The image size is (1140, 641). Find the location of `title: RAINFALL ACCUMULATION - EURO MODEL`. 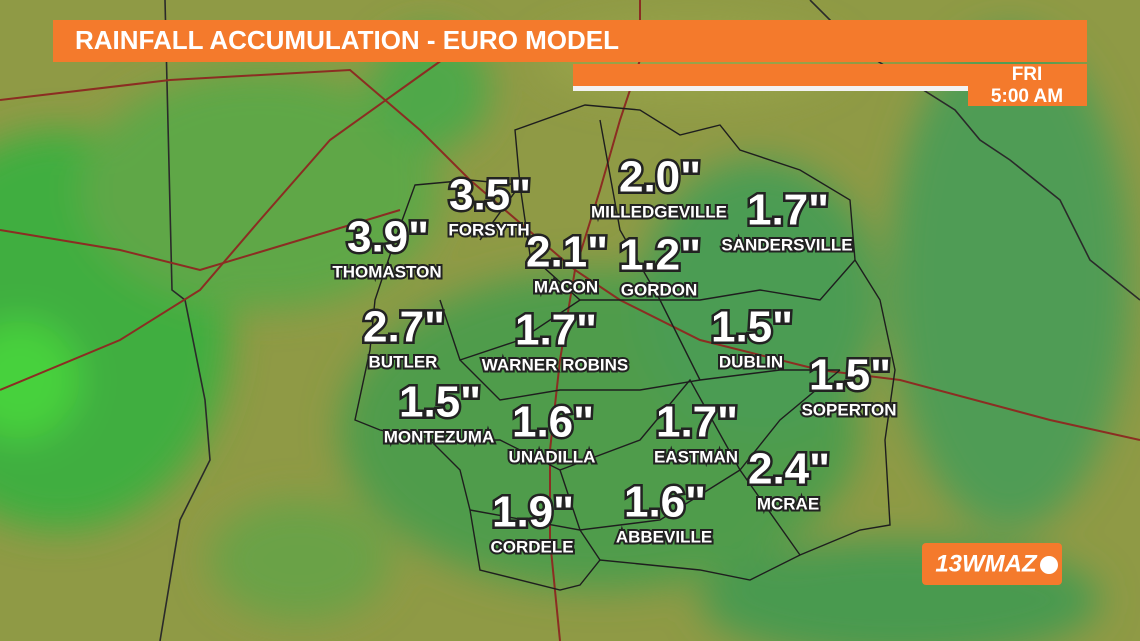

title: RAINFALL ACCUMULATION - EURO MODEL is located at coordinates (347, 40).